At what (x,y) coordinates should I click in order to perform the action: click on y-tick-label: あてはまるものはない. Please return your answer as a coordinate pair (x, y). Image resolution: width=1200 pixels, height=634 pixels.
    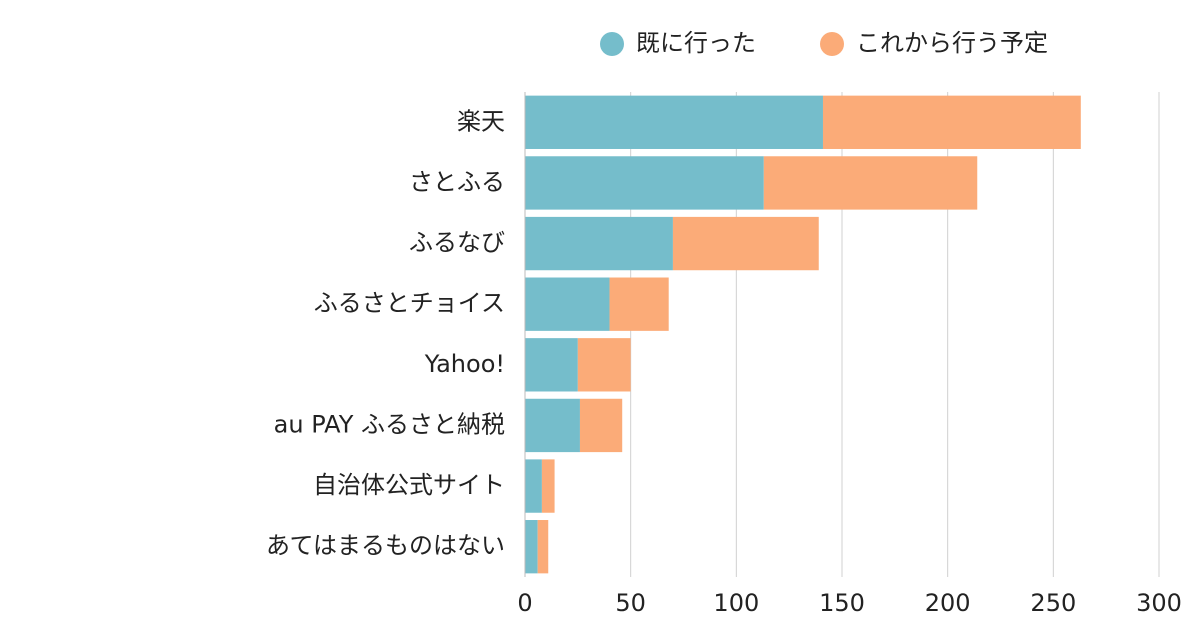
    Looking at the image, I should click on (385, 546).